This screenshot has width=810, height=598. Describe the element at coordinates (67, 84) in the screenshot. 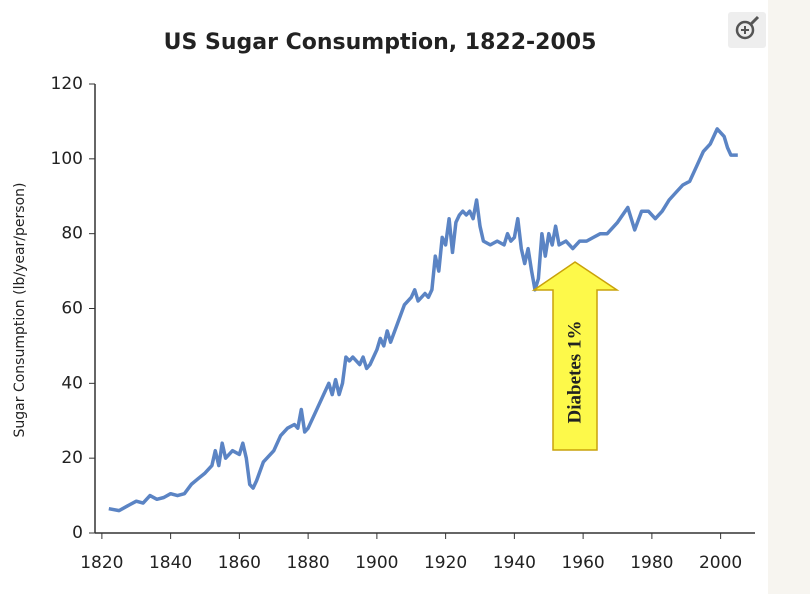

I see `y-tick-label: 120` at that location.